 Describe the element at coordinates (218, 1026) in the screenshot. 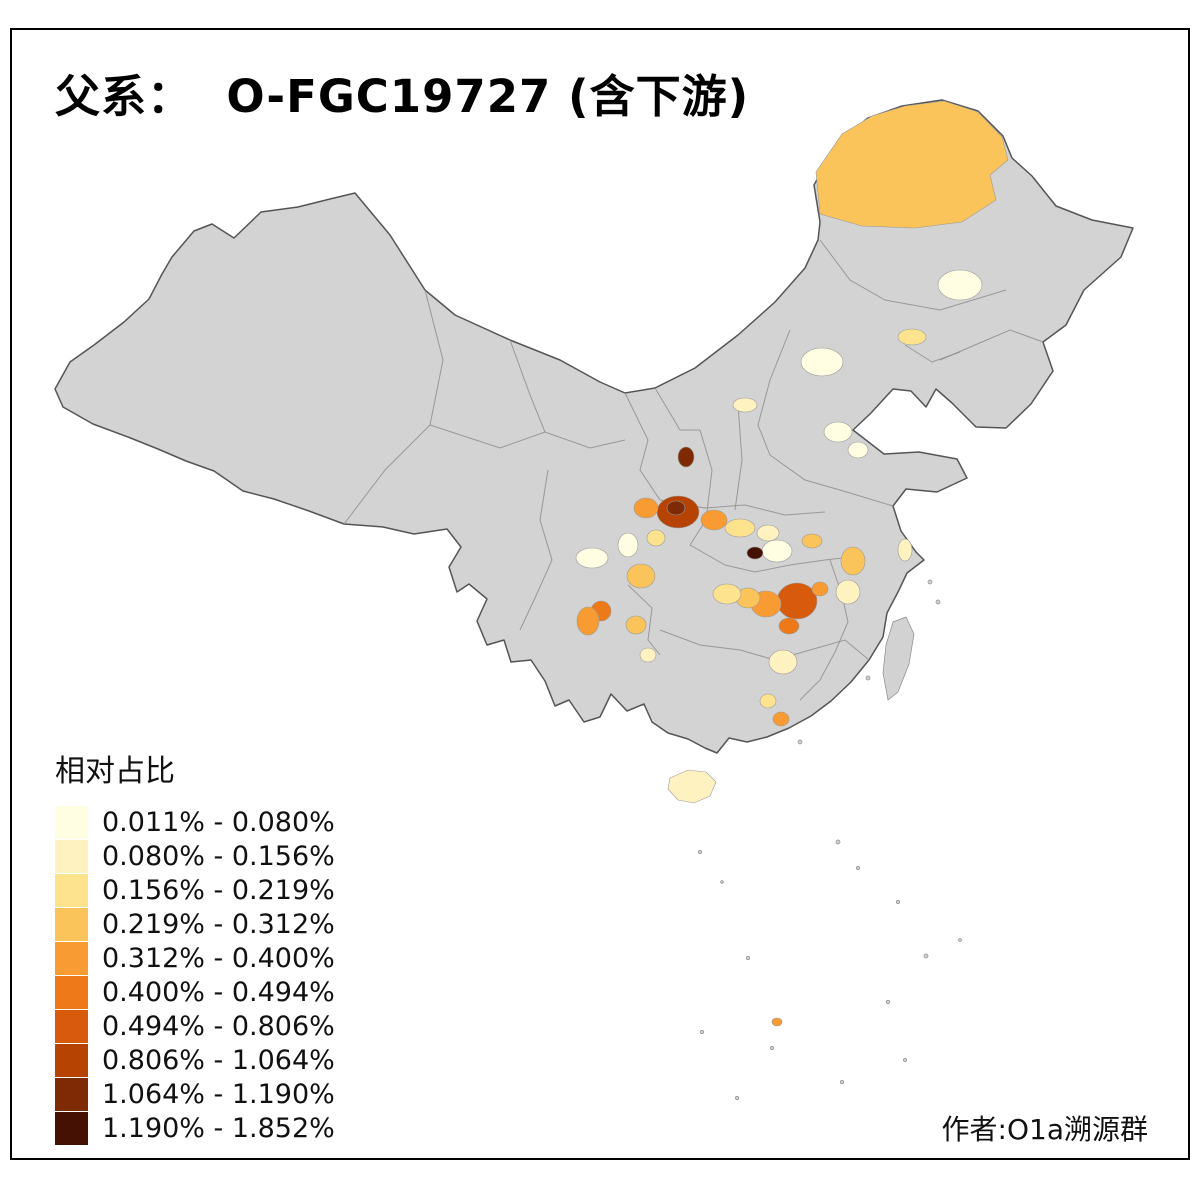

I see `legend-label: 0.494% - 0.806%` at that location.